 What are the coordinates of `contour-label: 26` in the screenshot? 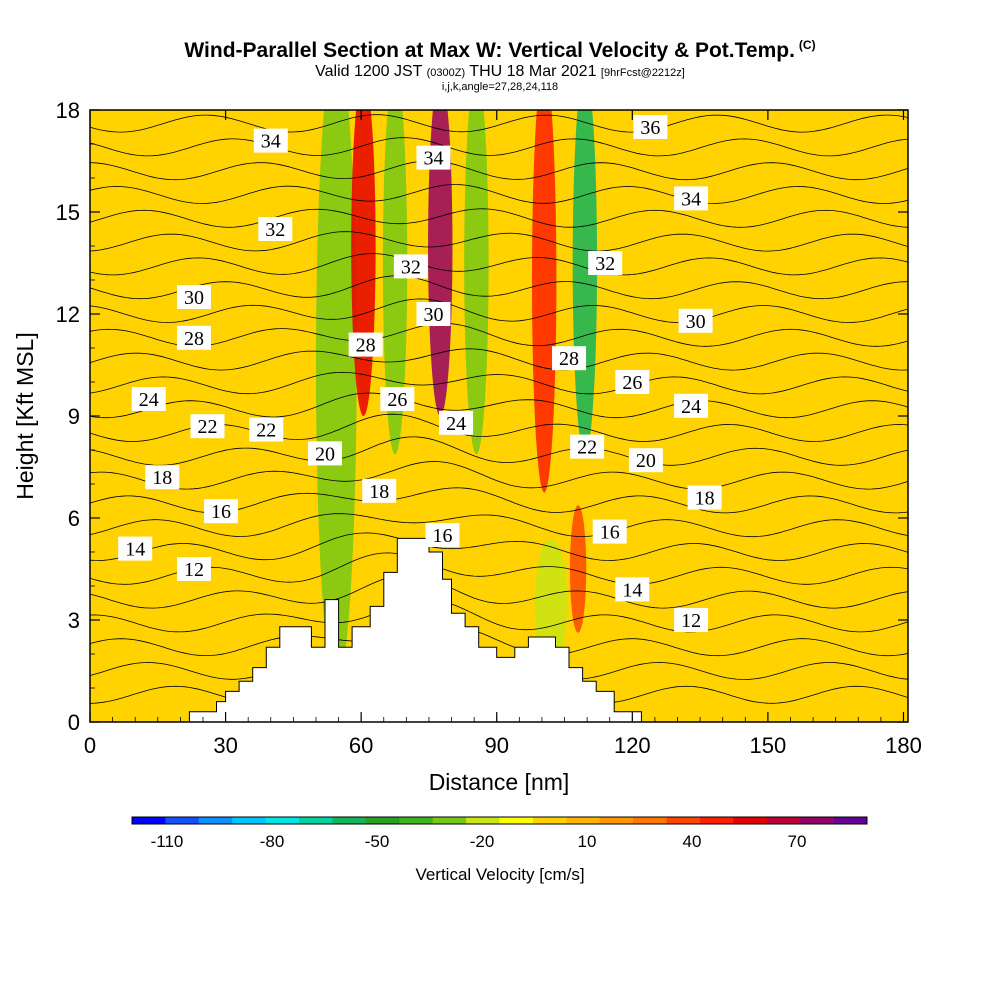 It's located at (632, 382).